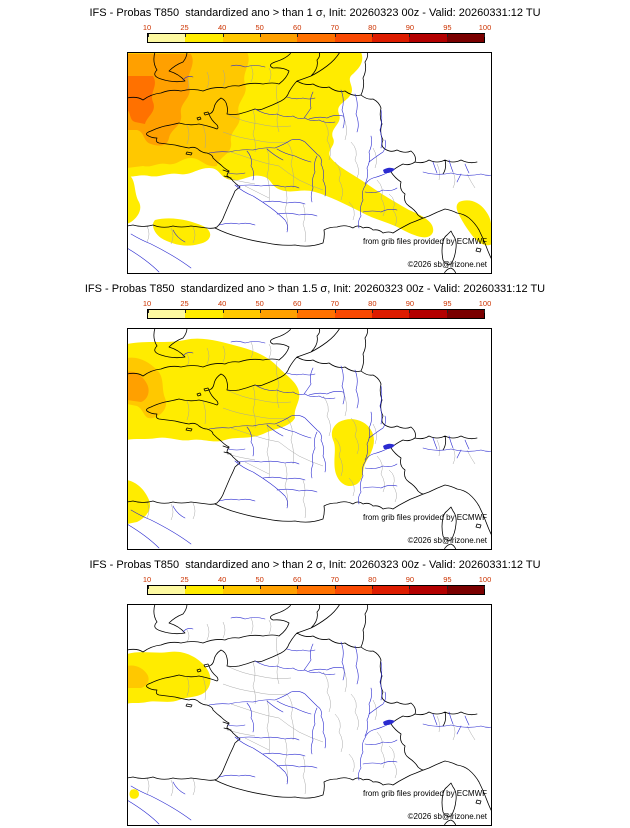 This screenshot has width=630, height=828. Describe the element at coordinates (138, 676) in the screenshot. I see `probability-area-mid` at that location.